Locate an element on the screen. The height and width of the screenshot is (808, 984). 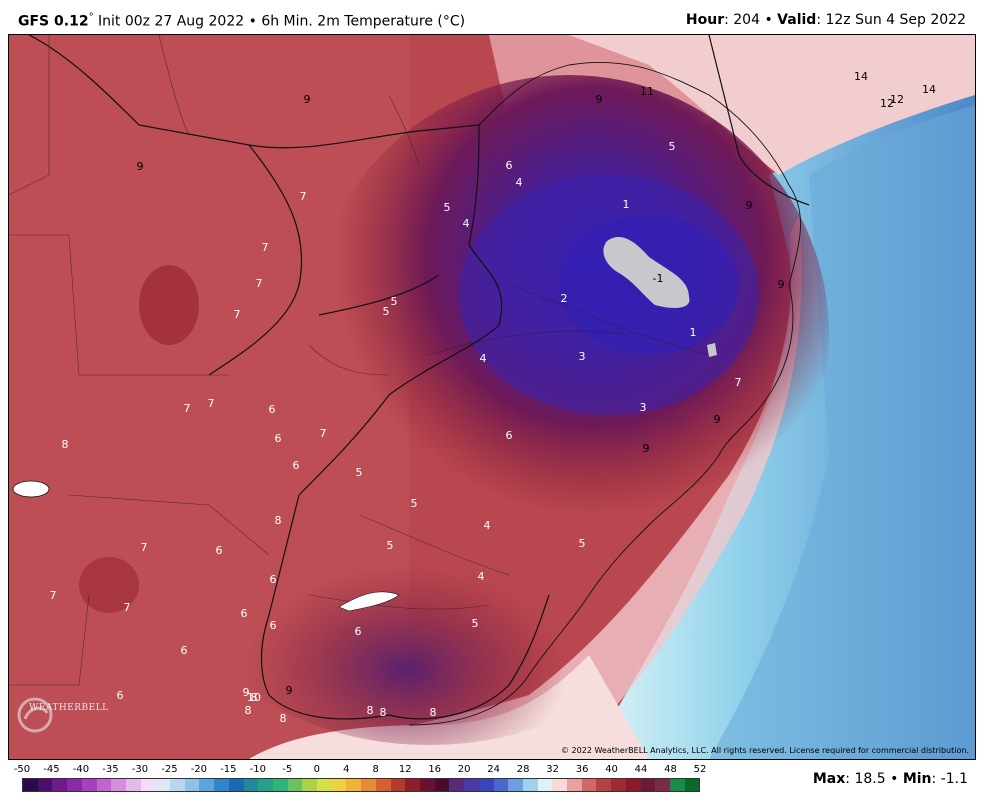
min-label: Min is located at coordinates (917, 779).